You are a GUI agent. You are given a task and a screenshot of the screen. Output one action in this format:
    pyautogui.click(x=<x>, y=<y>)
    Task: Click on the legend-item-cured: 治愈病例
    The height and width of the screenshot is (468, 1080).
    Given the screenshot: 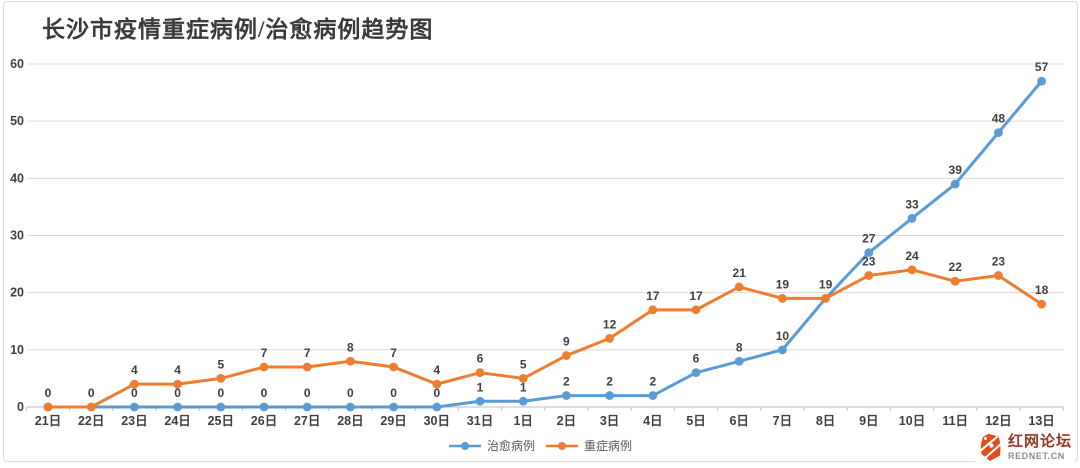 What is the action you would take?
    pyautogui.click(x=491, y=445)
    